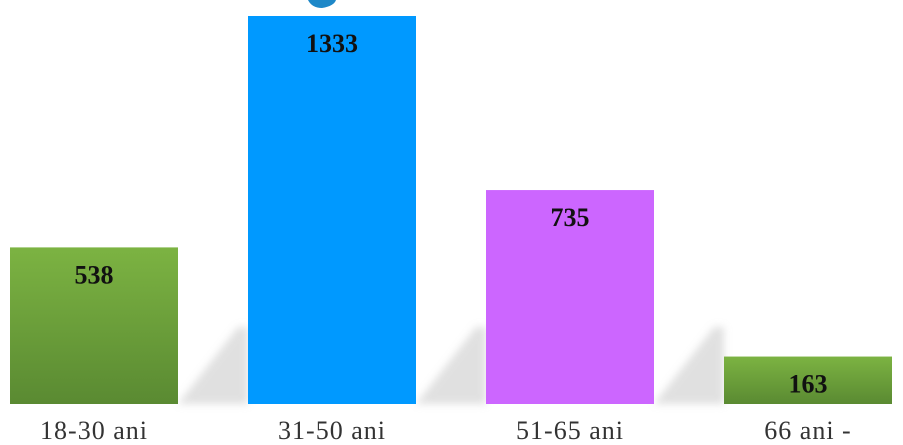 The height and width of the screenshot is (445, 903). Describe the element at coordinates (332, 43) in the screenshot. I see `value-label-31-50-ani: 1333` at that location.